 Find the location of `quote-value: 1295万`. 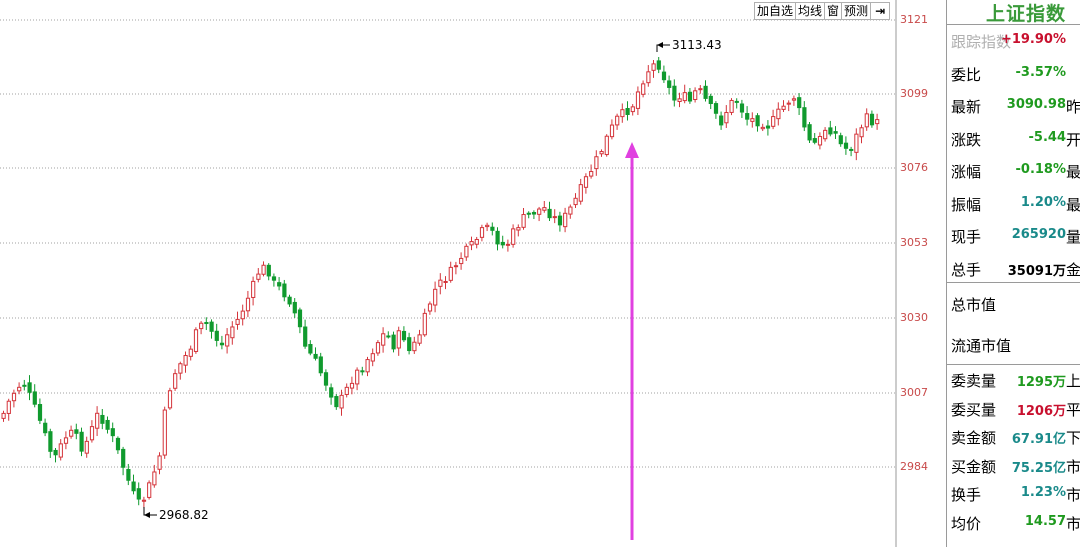

quote-value: 1295万 is located at coordinates (1041, 382).